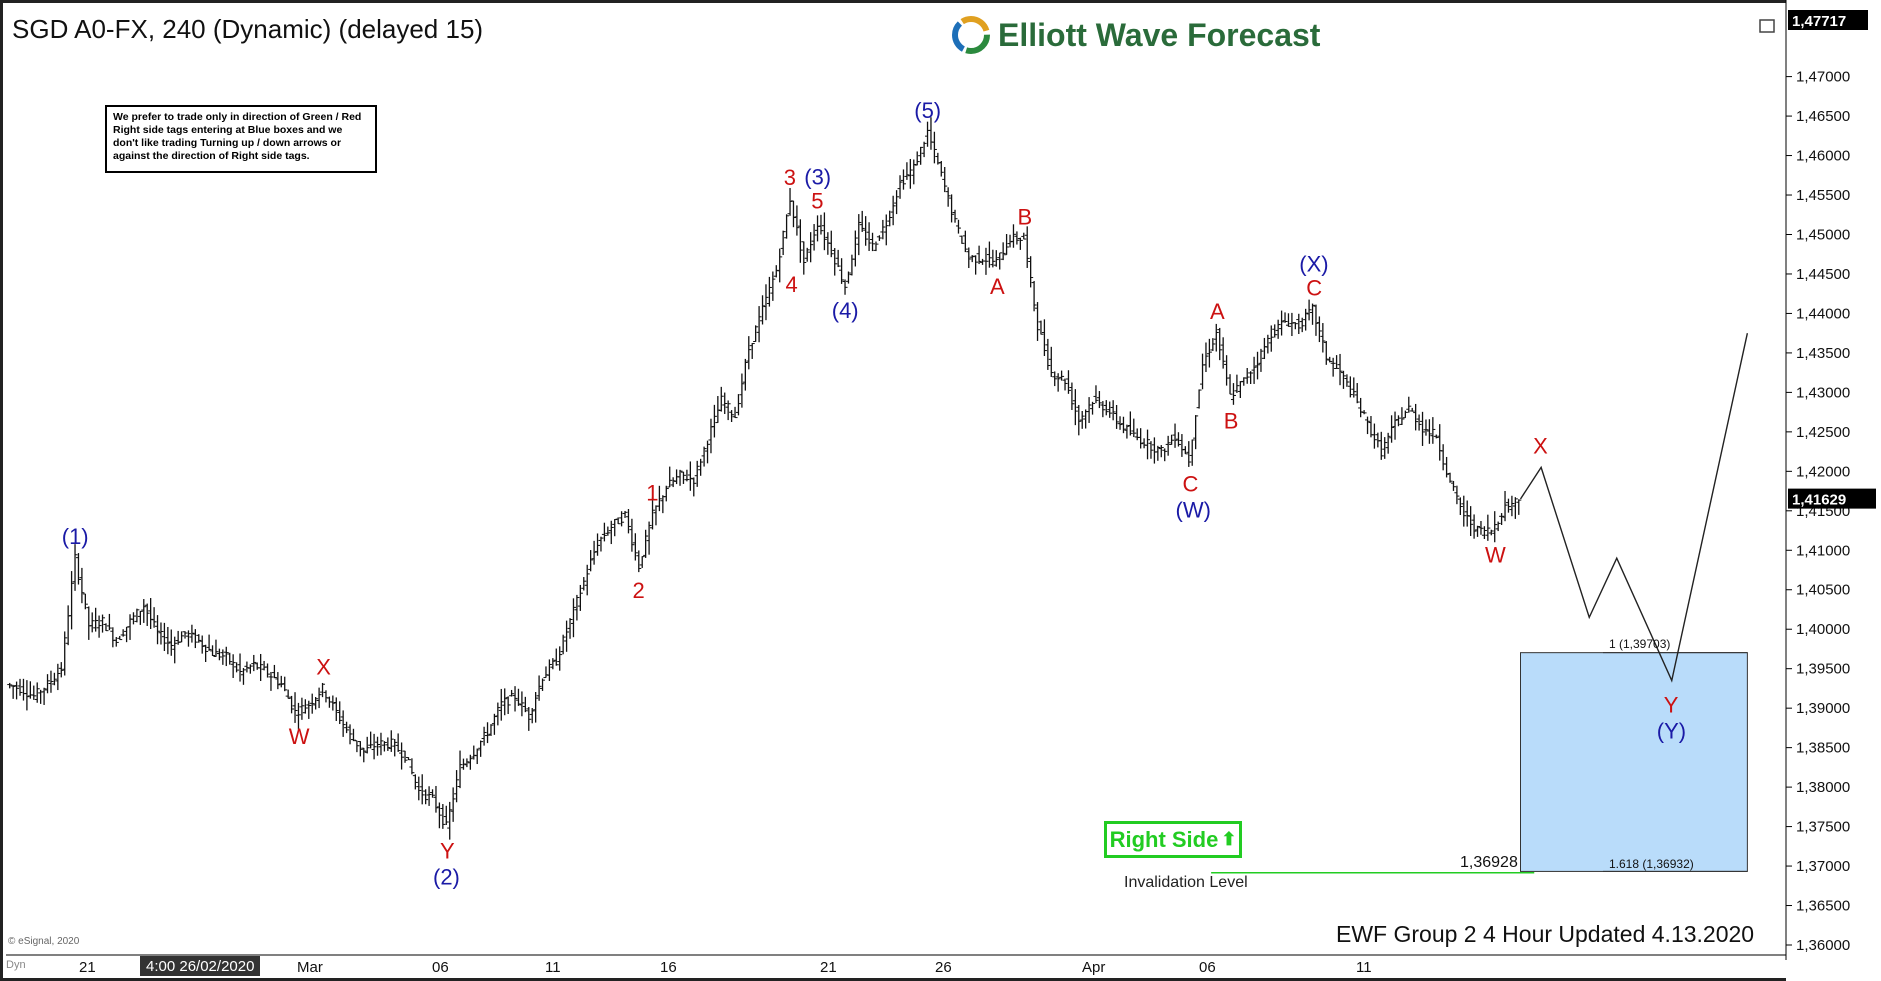 This screenshot has height=981, width=1881. I want to click on wave-label: 4, so click(792, 284).